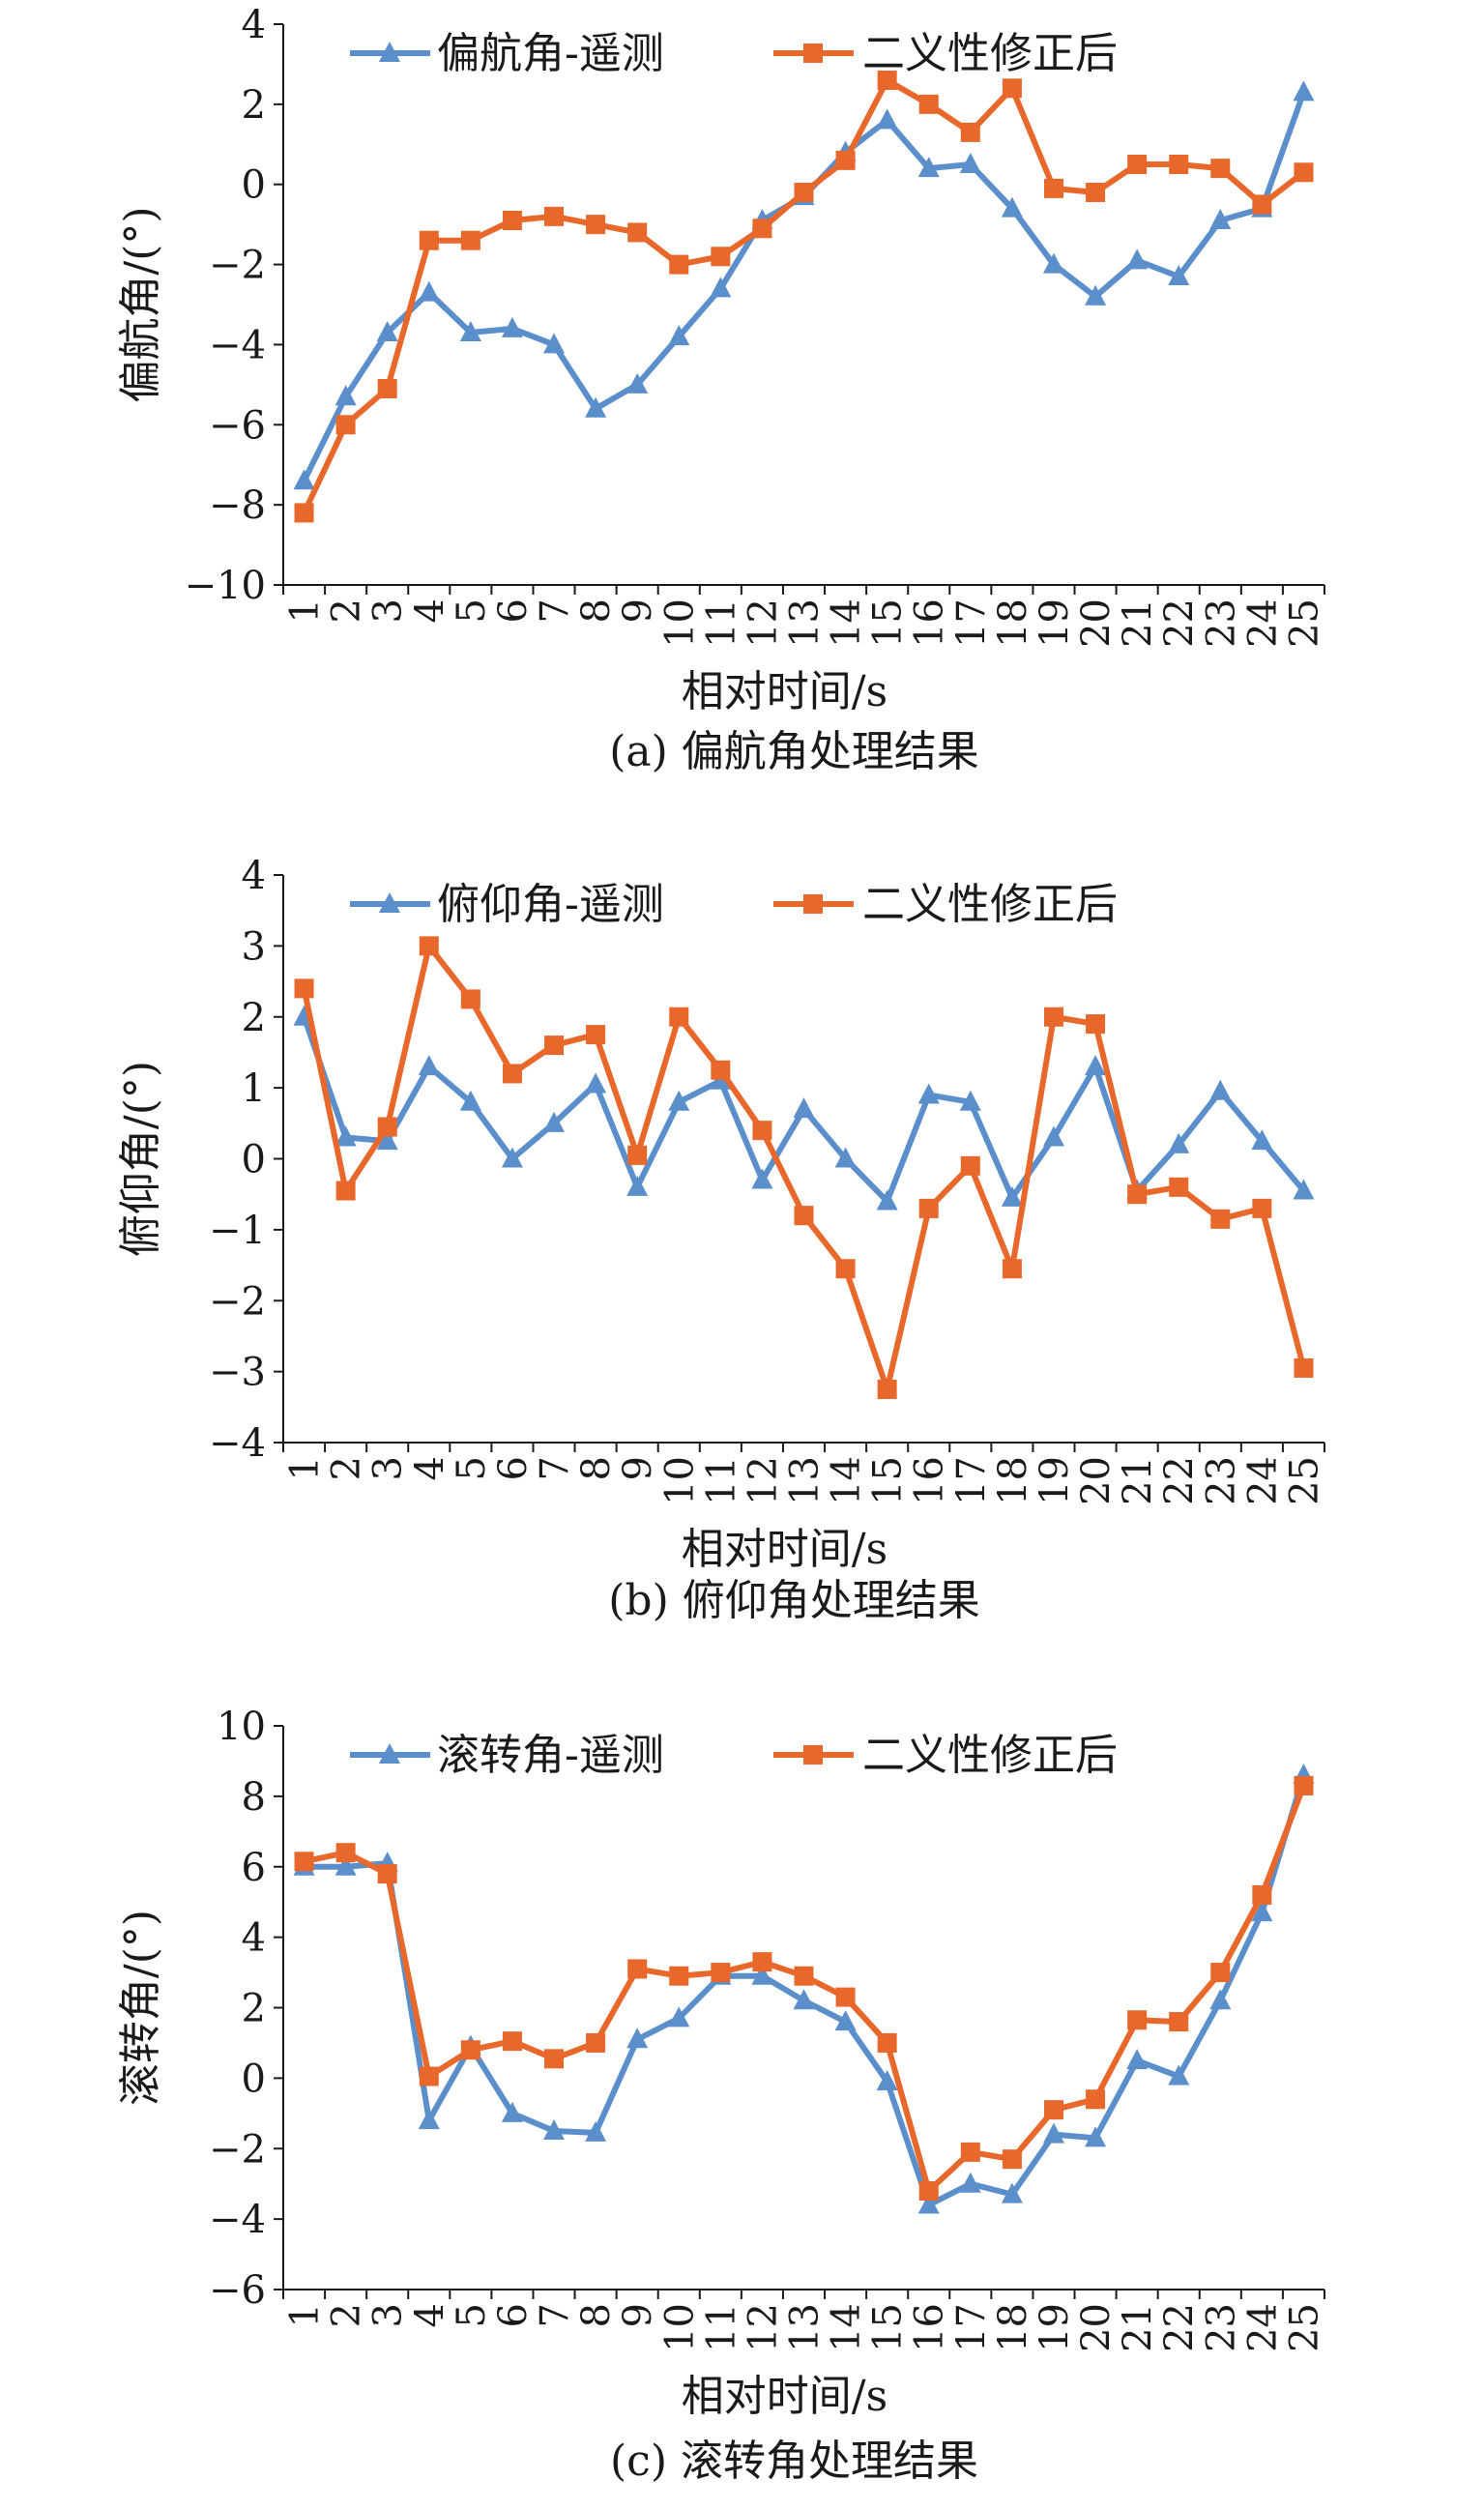  What do you see at coordinates (794, 2461) in the screenshot?
I see `chart-caption: (c) 滚转角处理结果` at bounding box center [794, 2461].